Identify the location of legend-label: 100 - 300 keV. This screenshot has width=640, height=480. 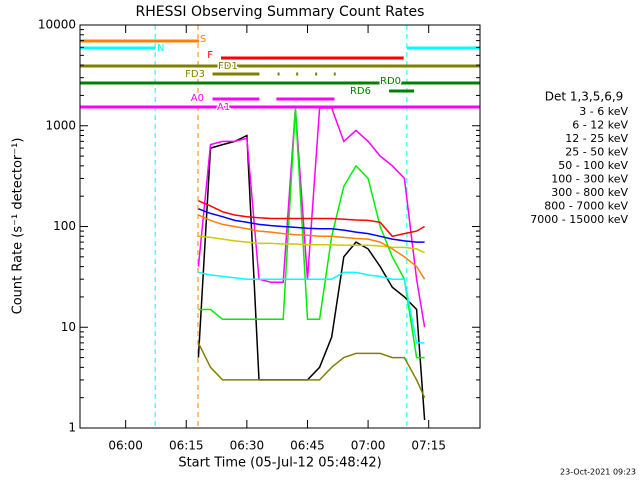
(589, 179).